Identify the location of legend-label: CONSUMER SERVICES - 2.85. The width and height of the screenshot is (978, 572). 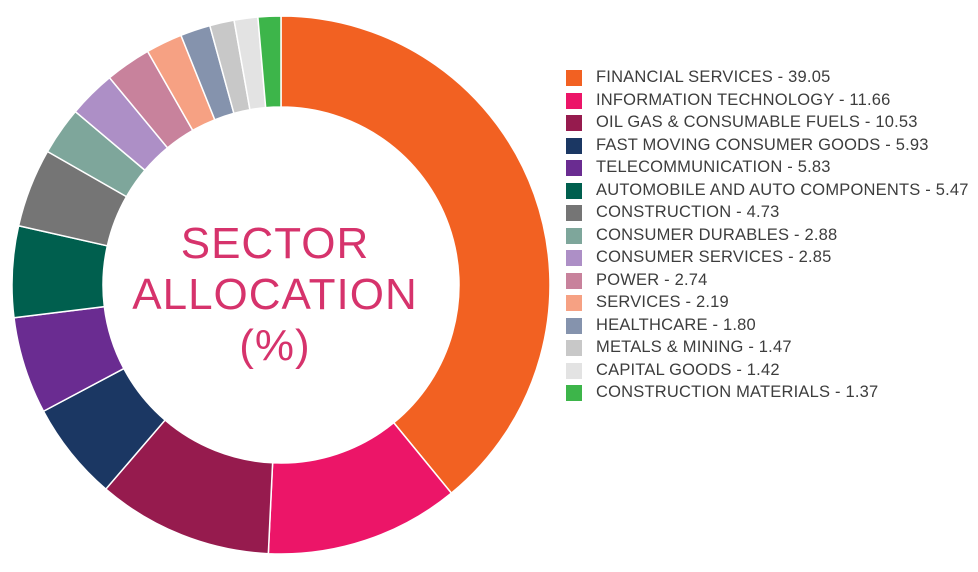
(714, 257).